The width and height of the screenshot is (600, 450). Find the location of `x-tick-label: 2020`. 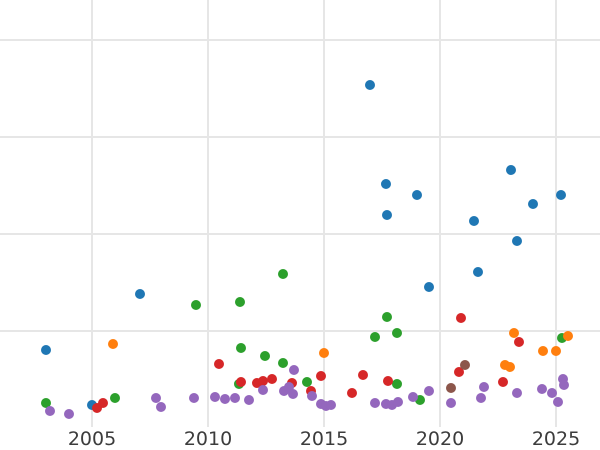

x-tick-label: 2020 is located at coordinates (440, 439).